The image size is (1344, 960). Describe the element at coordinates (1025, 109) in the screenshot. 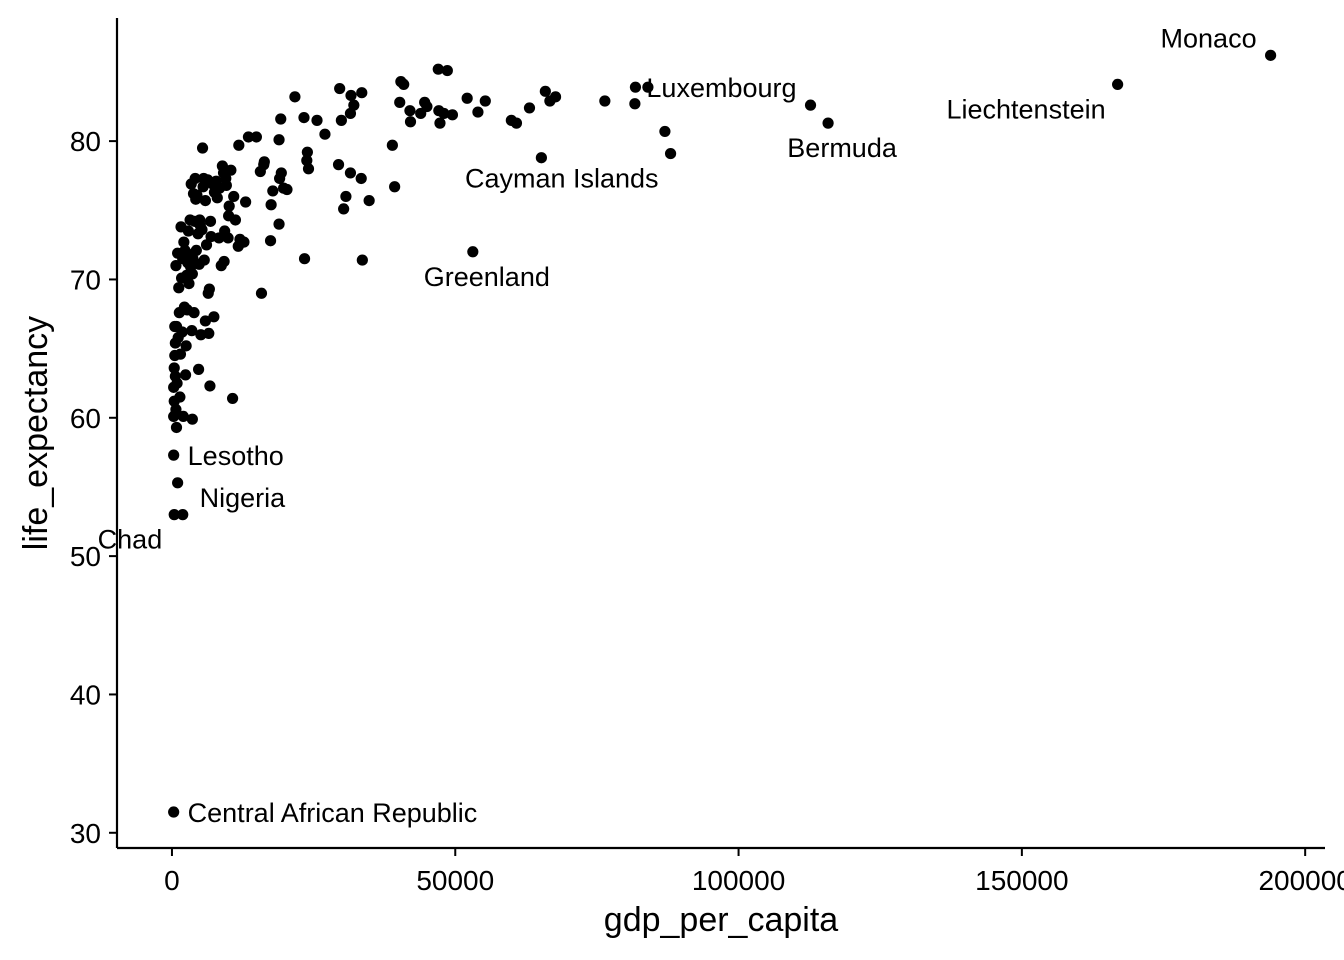

I see `point-label: Liechtenstein` at that location.